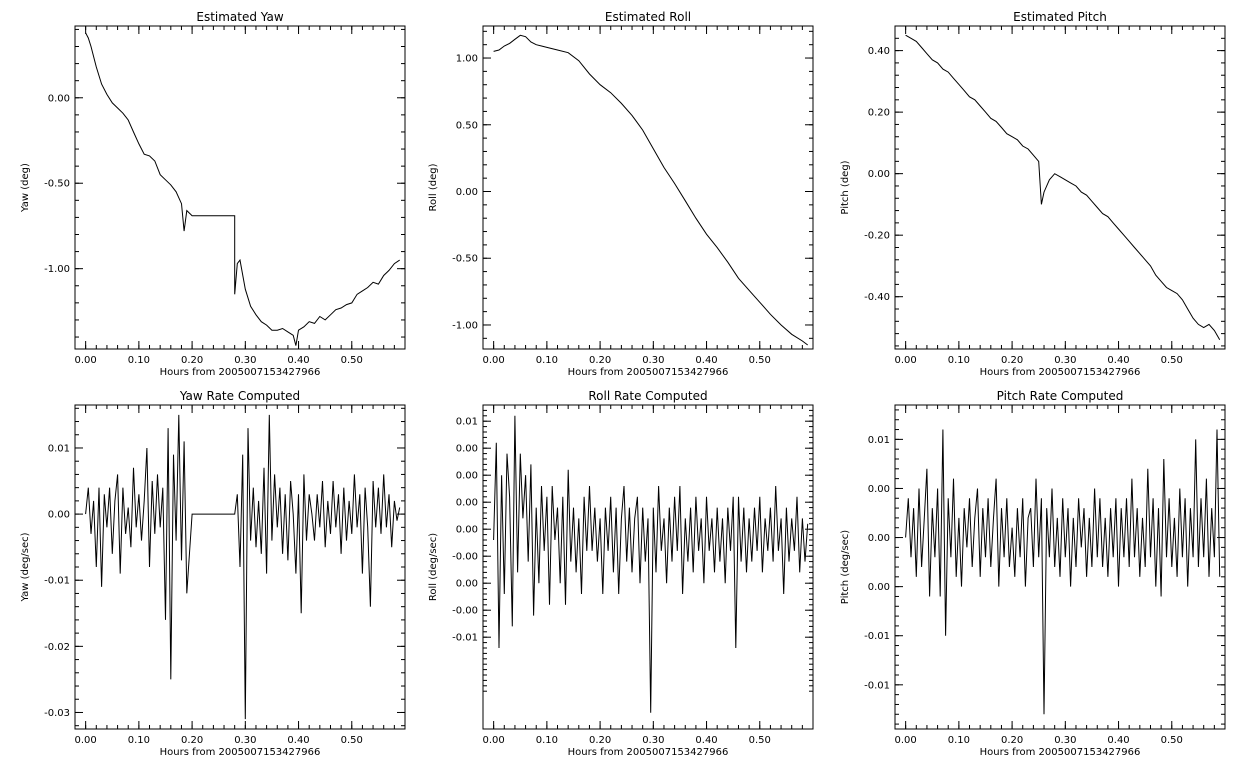  I want to click on y-tick-label: 1.00, so click(467, 59).